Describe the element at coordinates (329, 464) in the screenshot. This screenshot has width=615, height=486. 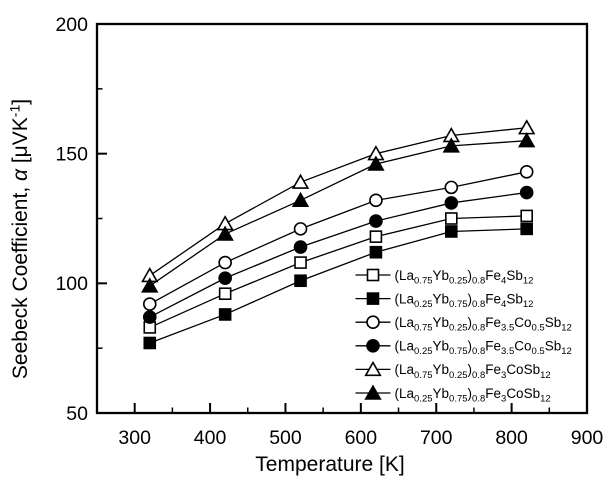
I see `x-axis-title: Temperature [K]` at that location.